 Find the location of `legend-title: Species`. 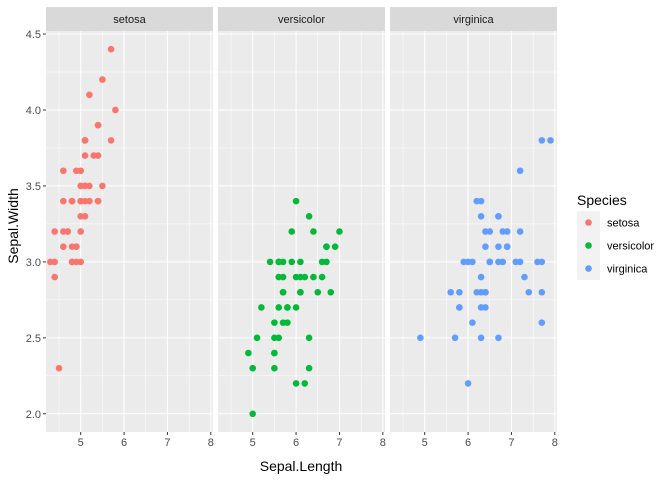

legend-title: Species is located at coordinates (602, 200).